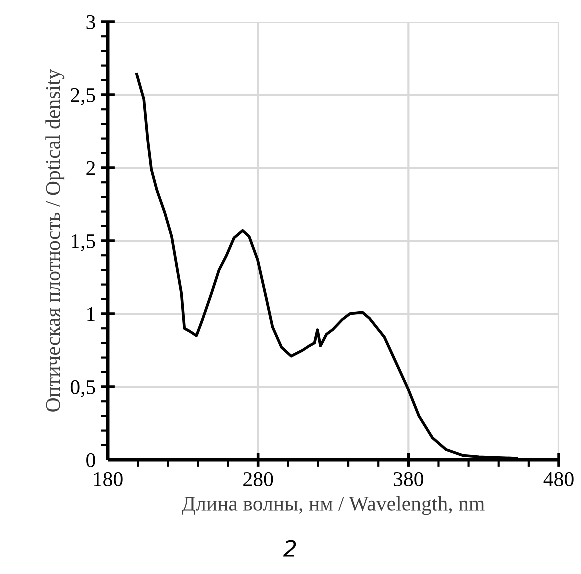 The width and height of the screenshot is (581, 574). Describe the element at coordinates (333, 506) in the screenshot. I see `x-axis-title: Длина волны, нм / Wavelength, nm` at that location.